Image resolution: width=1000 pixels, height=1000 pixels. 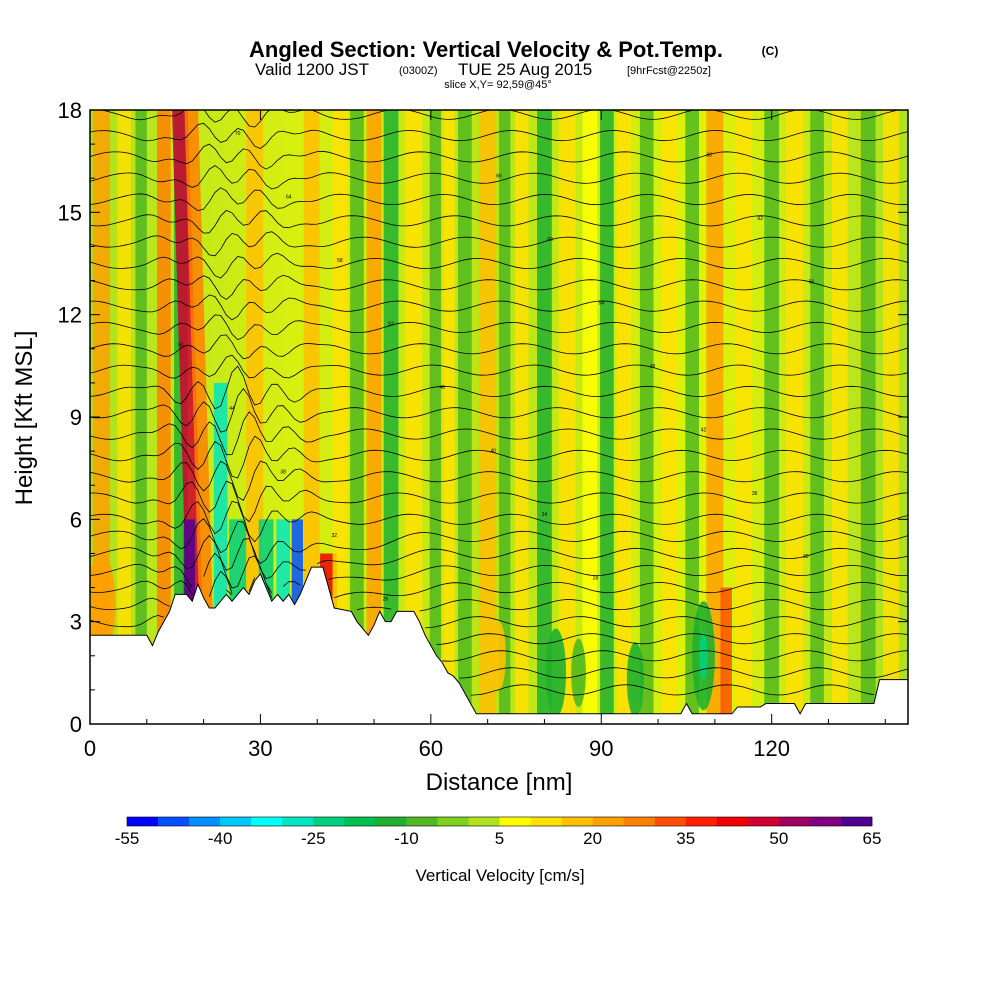 I want to click on contour-label: 26, so click(x=386, y=600).